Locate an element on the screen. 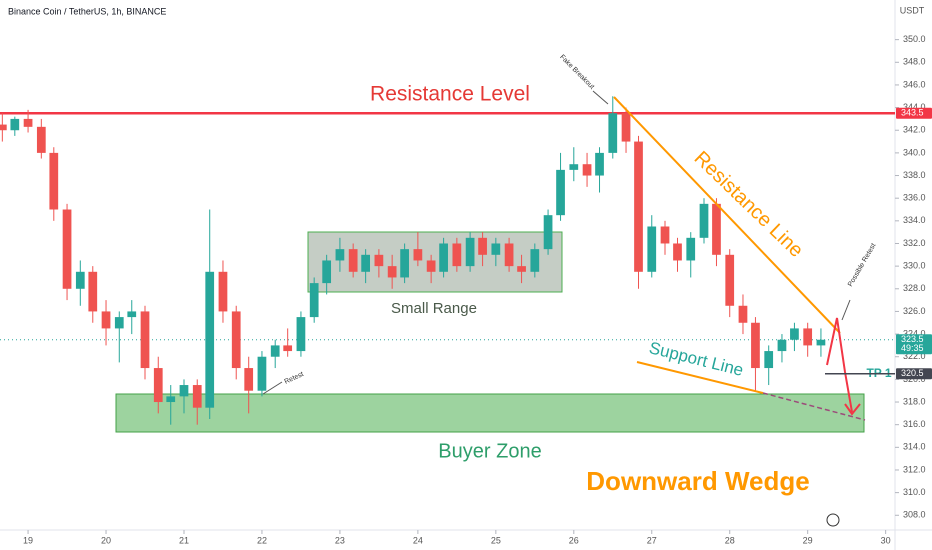 This screenshot has width=932, height=550. x-tick-label: 27 is located at coordinates (652, 540).